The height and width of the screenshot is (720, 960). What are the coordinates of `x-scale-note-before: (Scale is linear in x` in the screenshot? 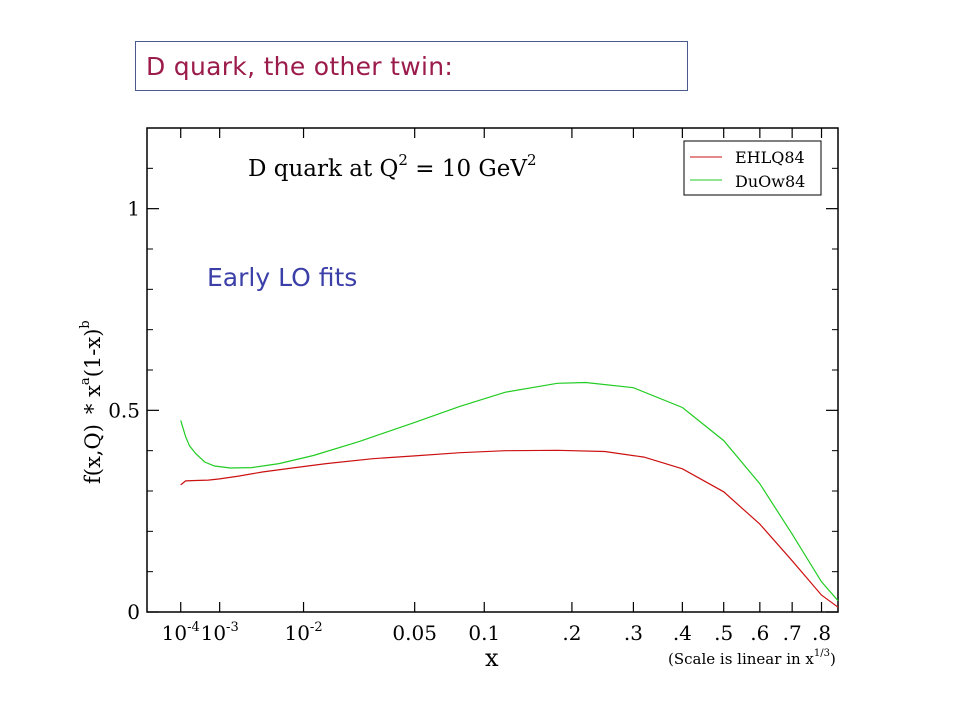 It's located at (741, 659).